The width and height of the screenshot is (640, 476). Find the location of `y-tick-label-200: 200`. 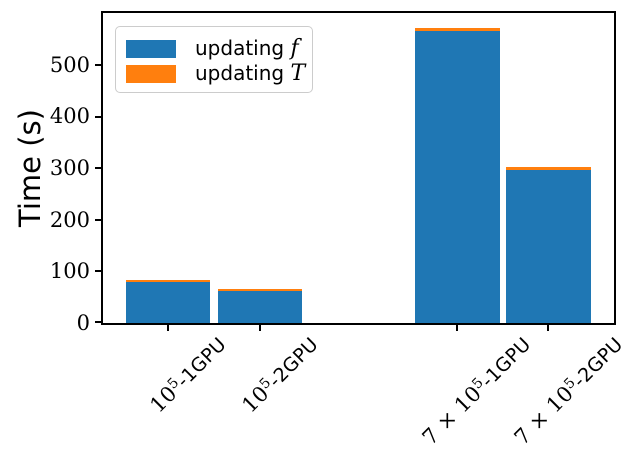

y-tick-label-200: 200 is located at coordinates (69, 220).